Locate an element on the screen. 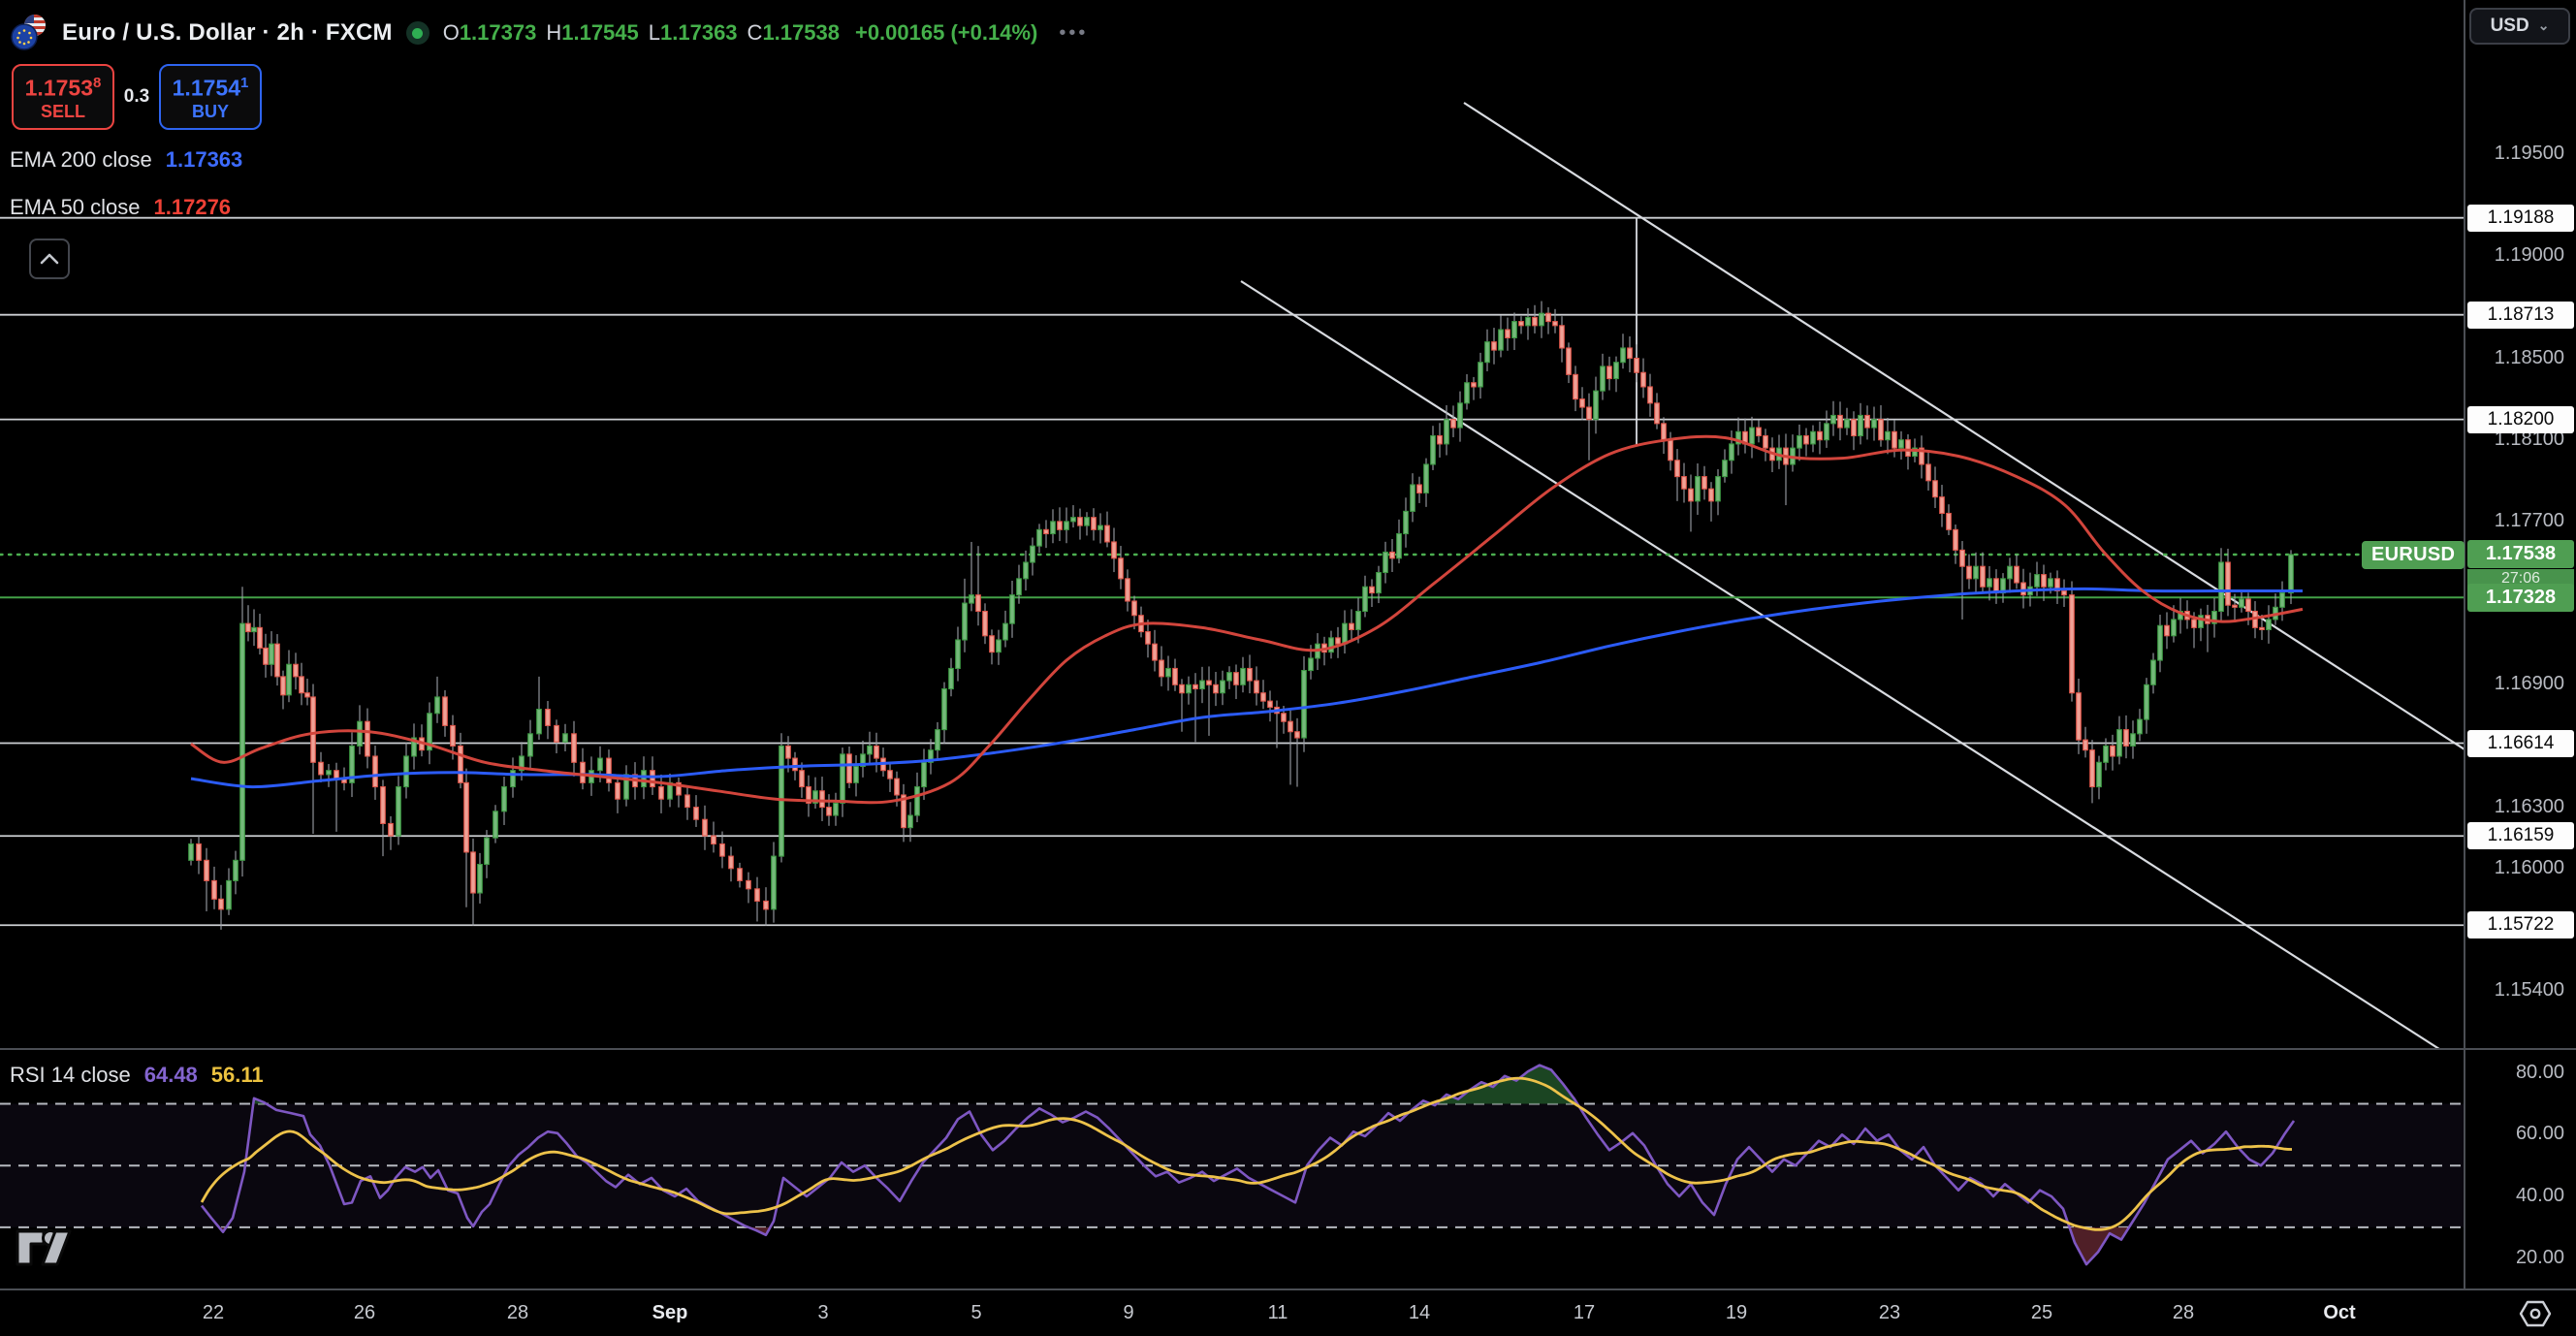  price-tick: 1.16900 is located at coordinates (2529, 684).